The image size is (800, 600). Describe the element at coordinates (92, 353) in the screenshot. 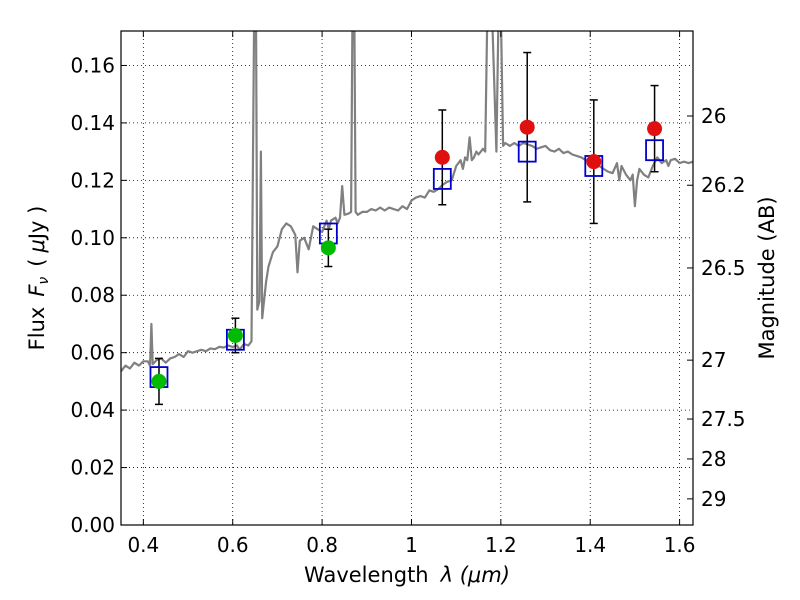

I see `y-tick-label: 0.06` at that location.